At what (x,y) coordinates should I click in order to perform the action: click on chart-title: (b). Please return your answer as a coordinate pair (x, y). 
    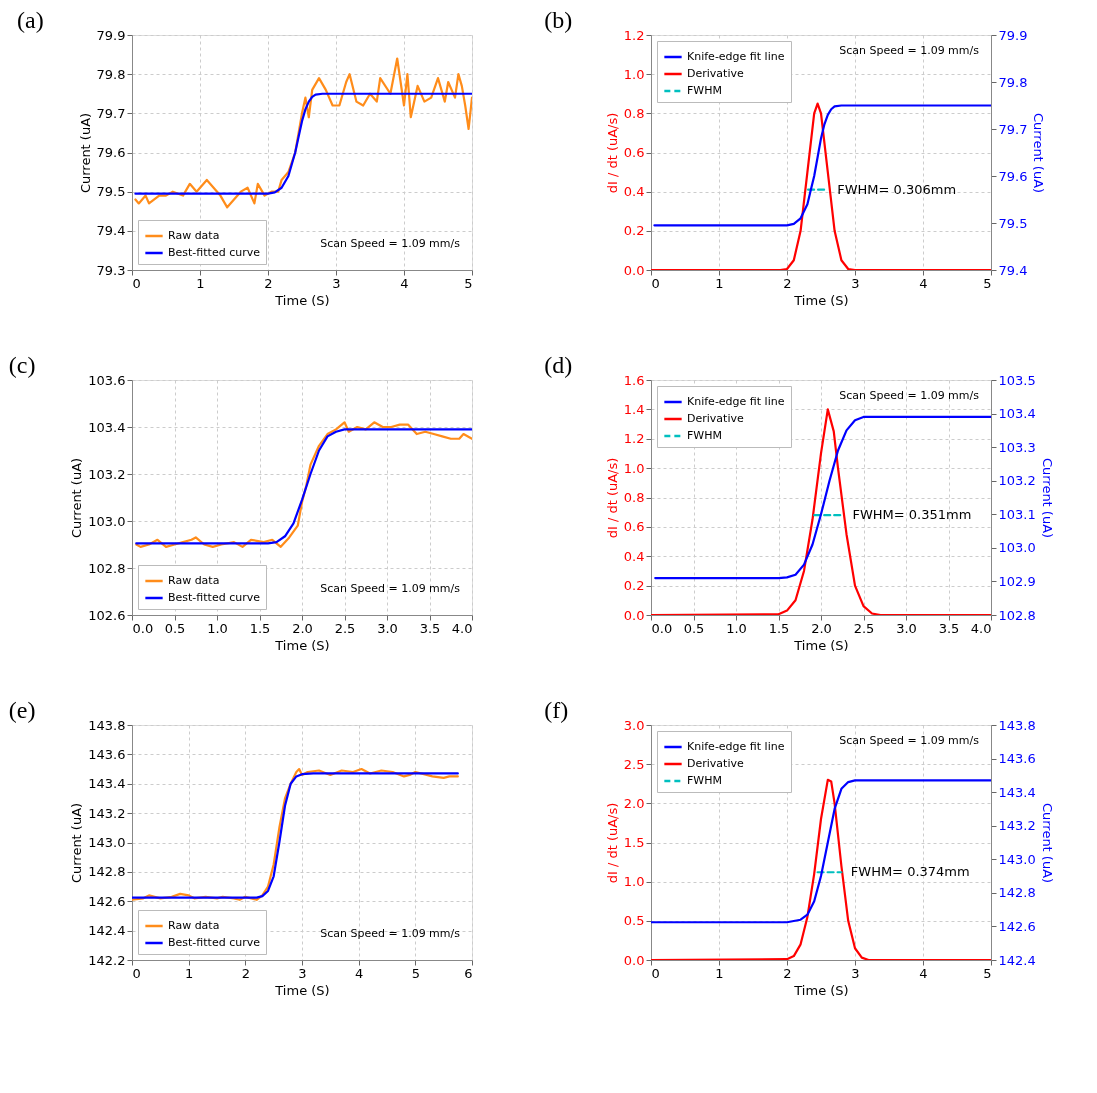
    Looking at the image, I should click on (558, 20).